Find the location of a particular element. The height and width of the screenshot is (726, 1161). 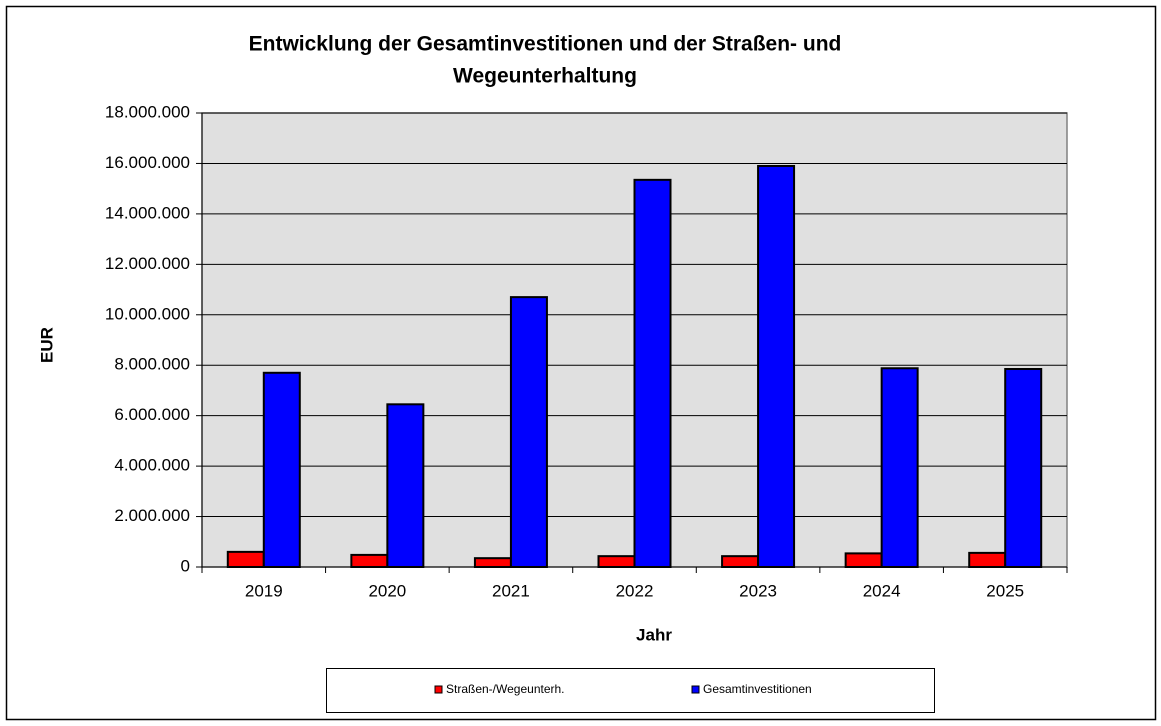

chart-title: Wegeunterhaltung is located at coordinates (545, 76).